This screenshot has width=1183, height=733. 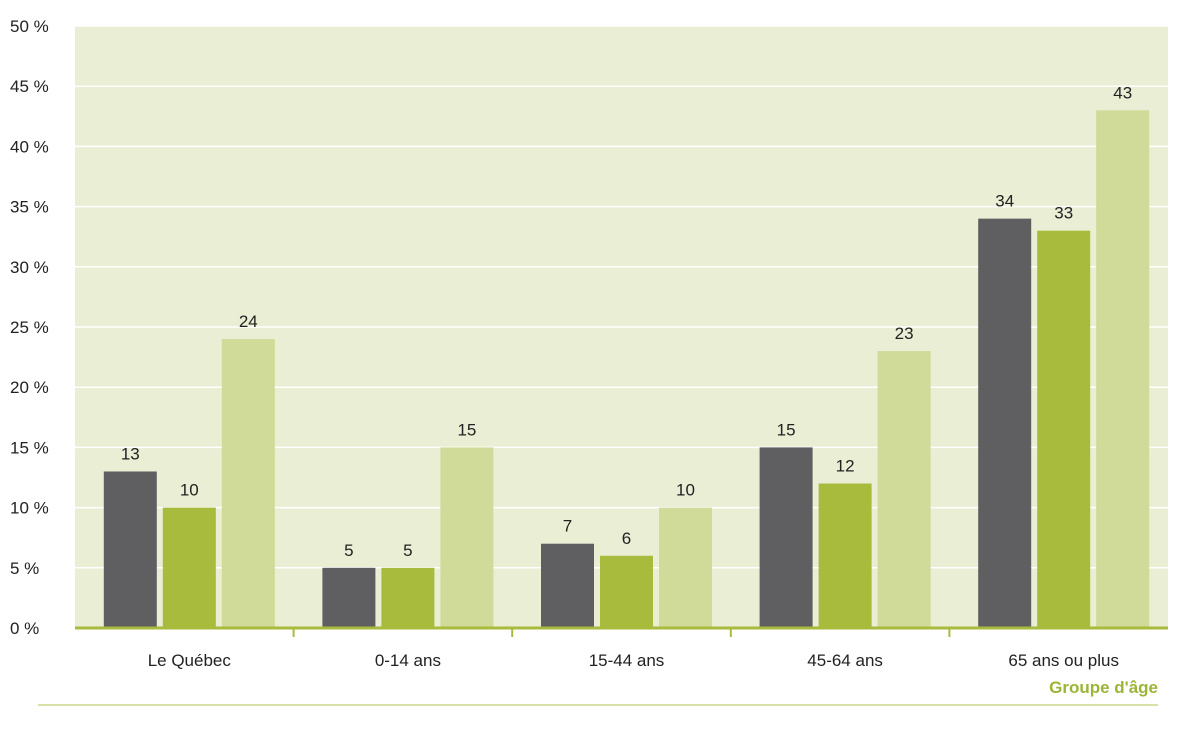 I want to click on y-tick-label: 0 %, so click(x=24, y=628).